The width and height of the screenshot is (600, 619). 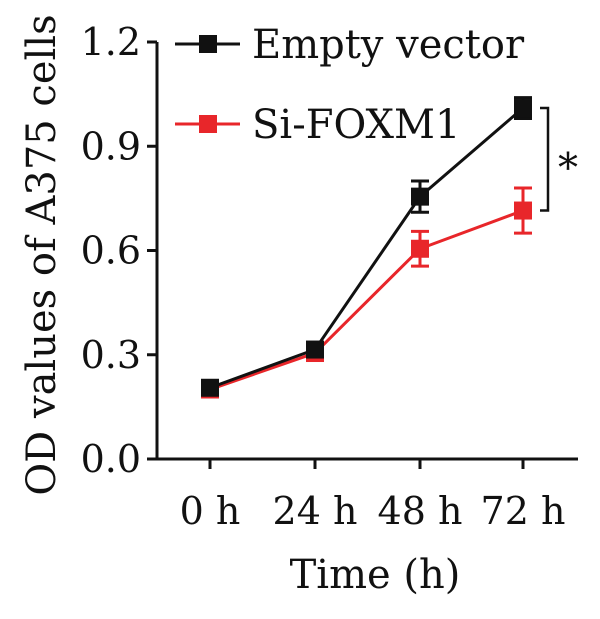 What do you see at coordinates (356, 125) in the screenshot?
I see `legend-label: Si-FOXM1` at bounding box center [356, 125].